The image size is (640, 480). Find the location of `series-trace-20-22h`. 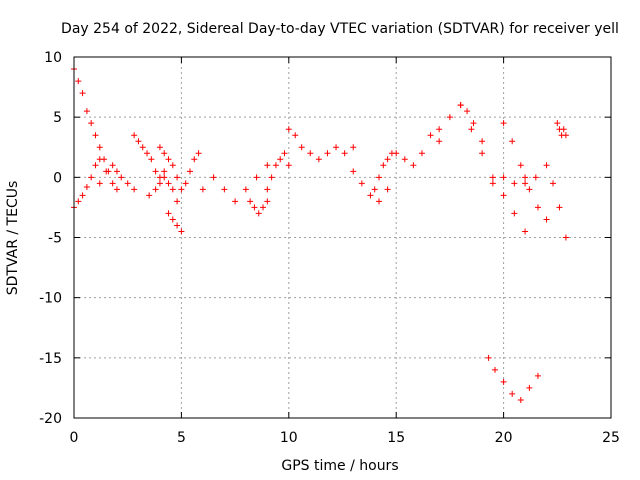

series-trace-20-22h is located at coordinates (525, 171).